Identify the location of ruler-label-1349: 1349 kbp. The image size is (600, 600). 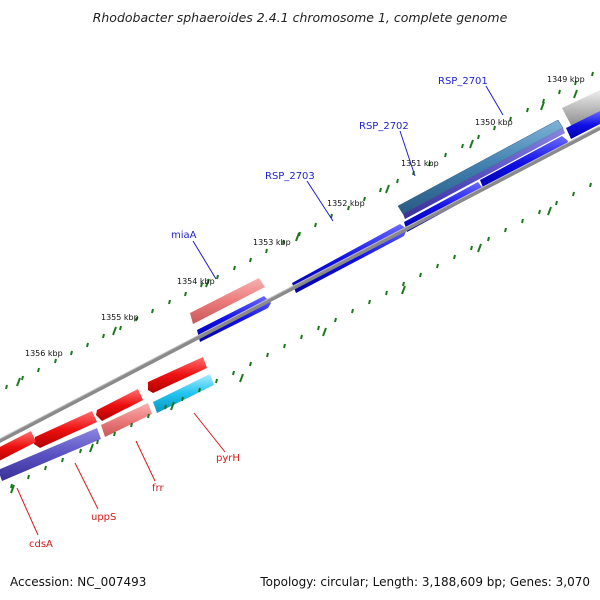
(566, 79).